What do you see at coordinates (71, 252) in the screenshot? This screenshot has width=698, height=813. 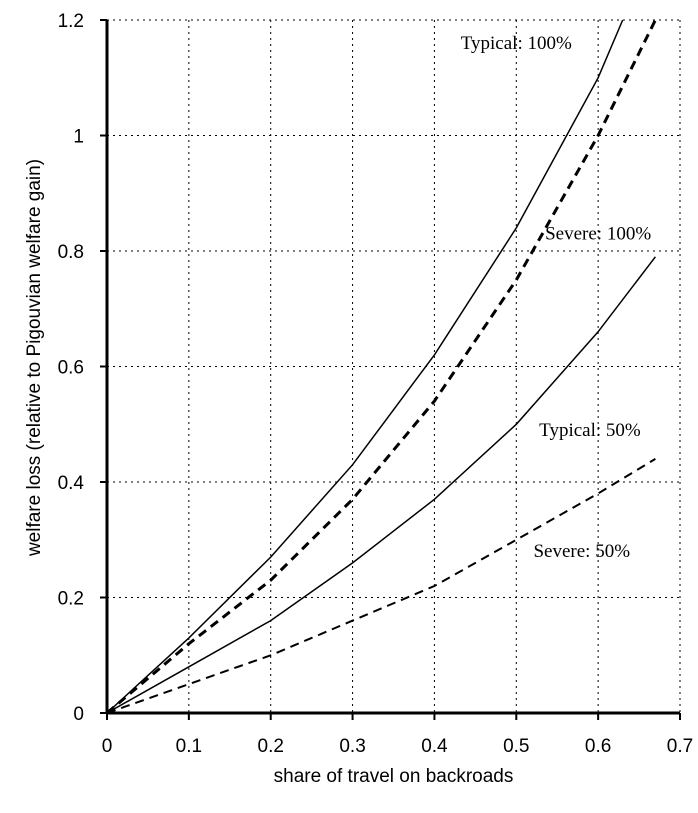 I see `y-tick-label: 0.8` at bounding box center [71, 252].